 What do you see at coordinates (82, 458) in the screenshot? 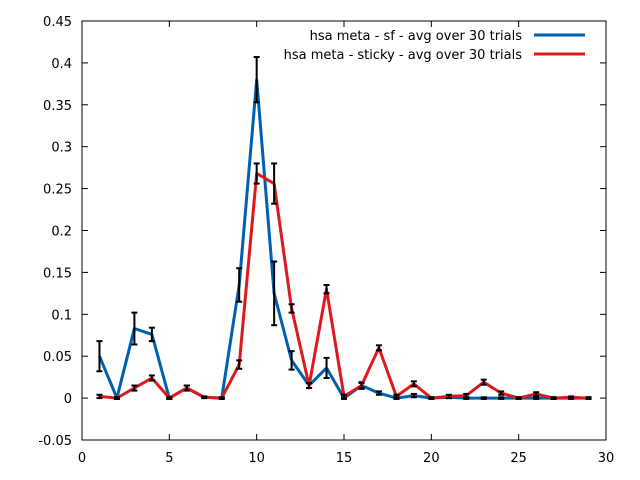
I see `x-tick-label: 0` at bounding box center [82, 458].